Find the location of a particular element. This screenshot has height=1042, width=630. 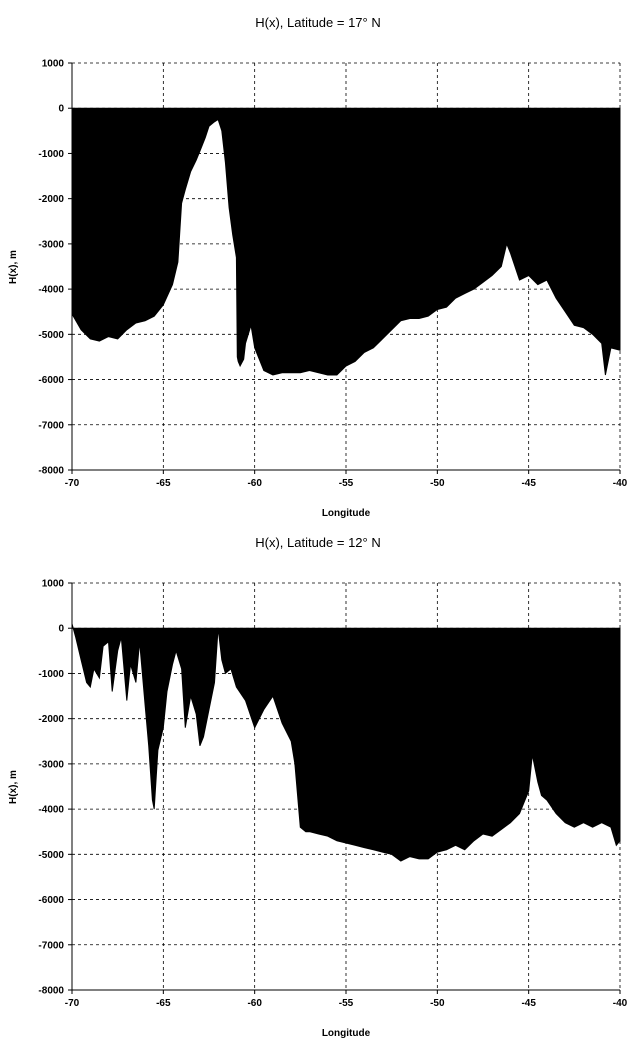

chart-title: H(x), Latitude = 17° N is located at coordinates (318, 22).